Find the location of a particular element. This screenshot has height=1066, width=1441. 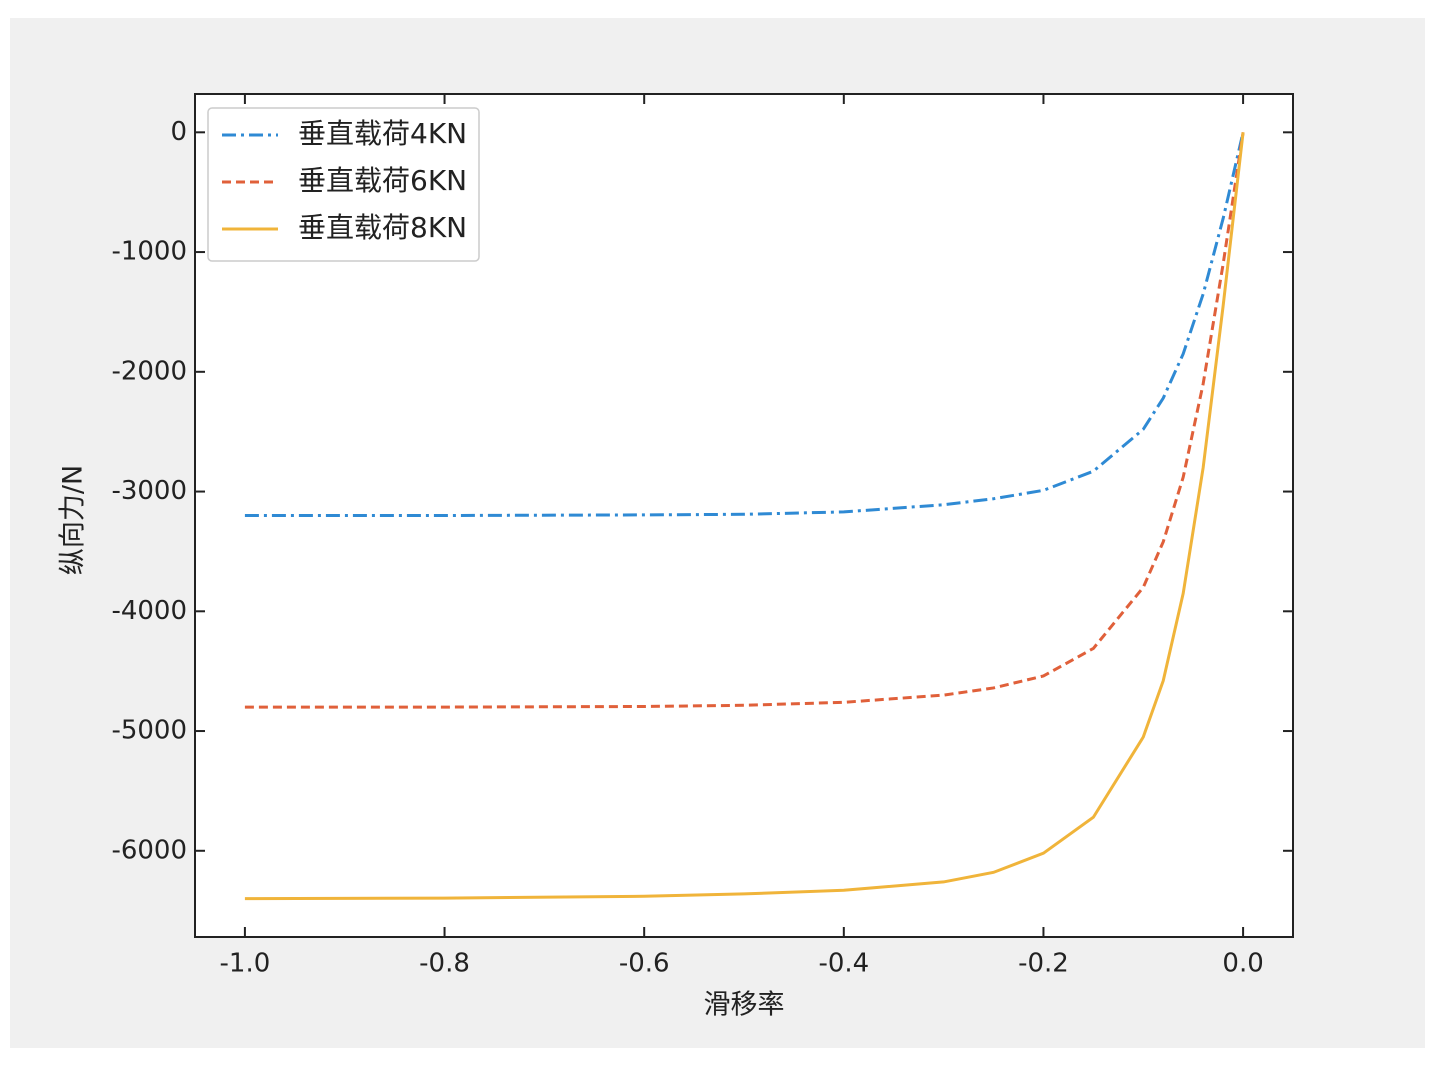

y-tick-label: -5000 is located at coordinates (149, 731).